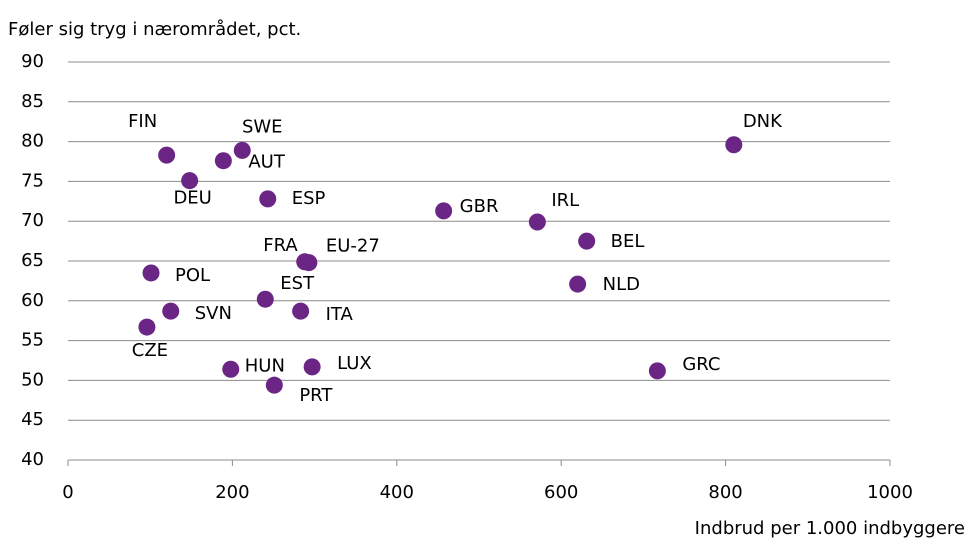 This screenshot has width=968, height=546. I want to click on x-tick-label: 200, so click(232, 492).